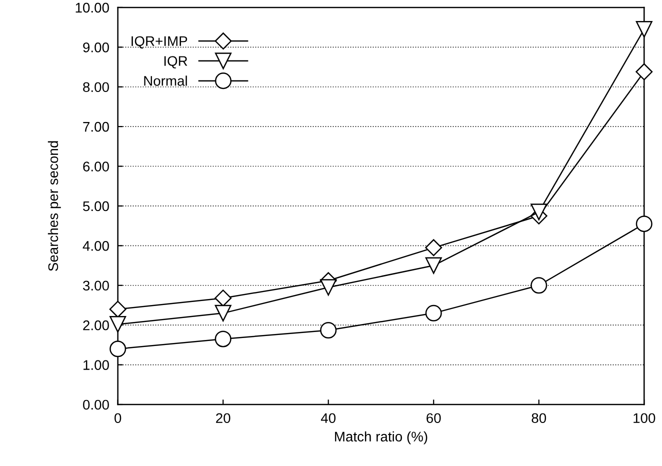 Image resolution: width=662 pixels, height=466 pixels. Describe the element at coordinates (96, 325) in the screenshot. I see `y-tick-label: 2.00` at that location.